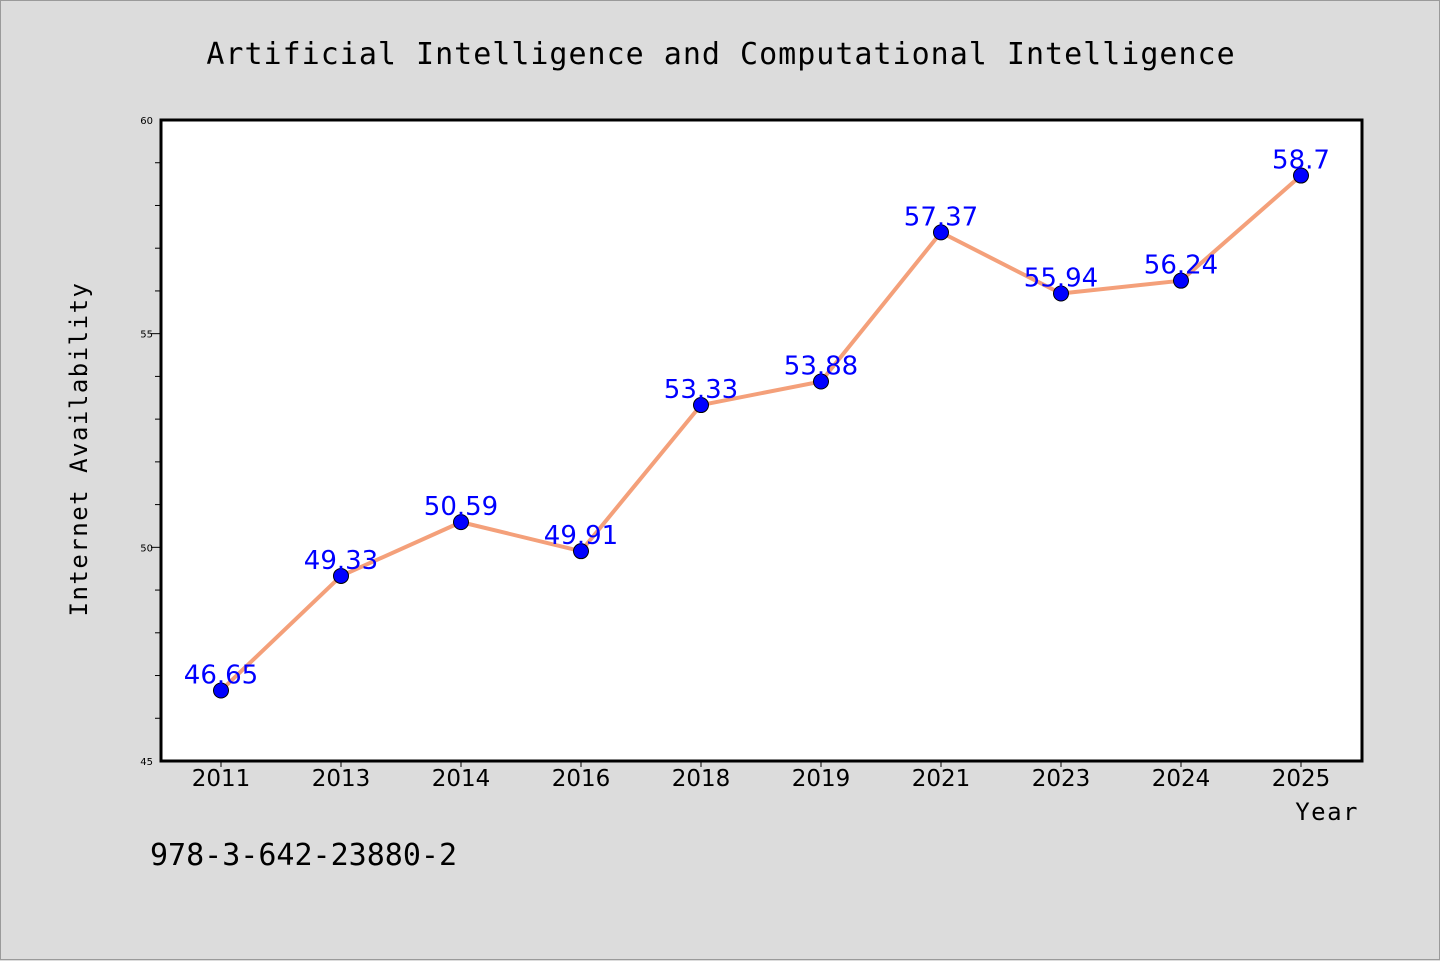 The image size is (1440, 961). I want to click on data-point-2021, so click(941, 232).